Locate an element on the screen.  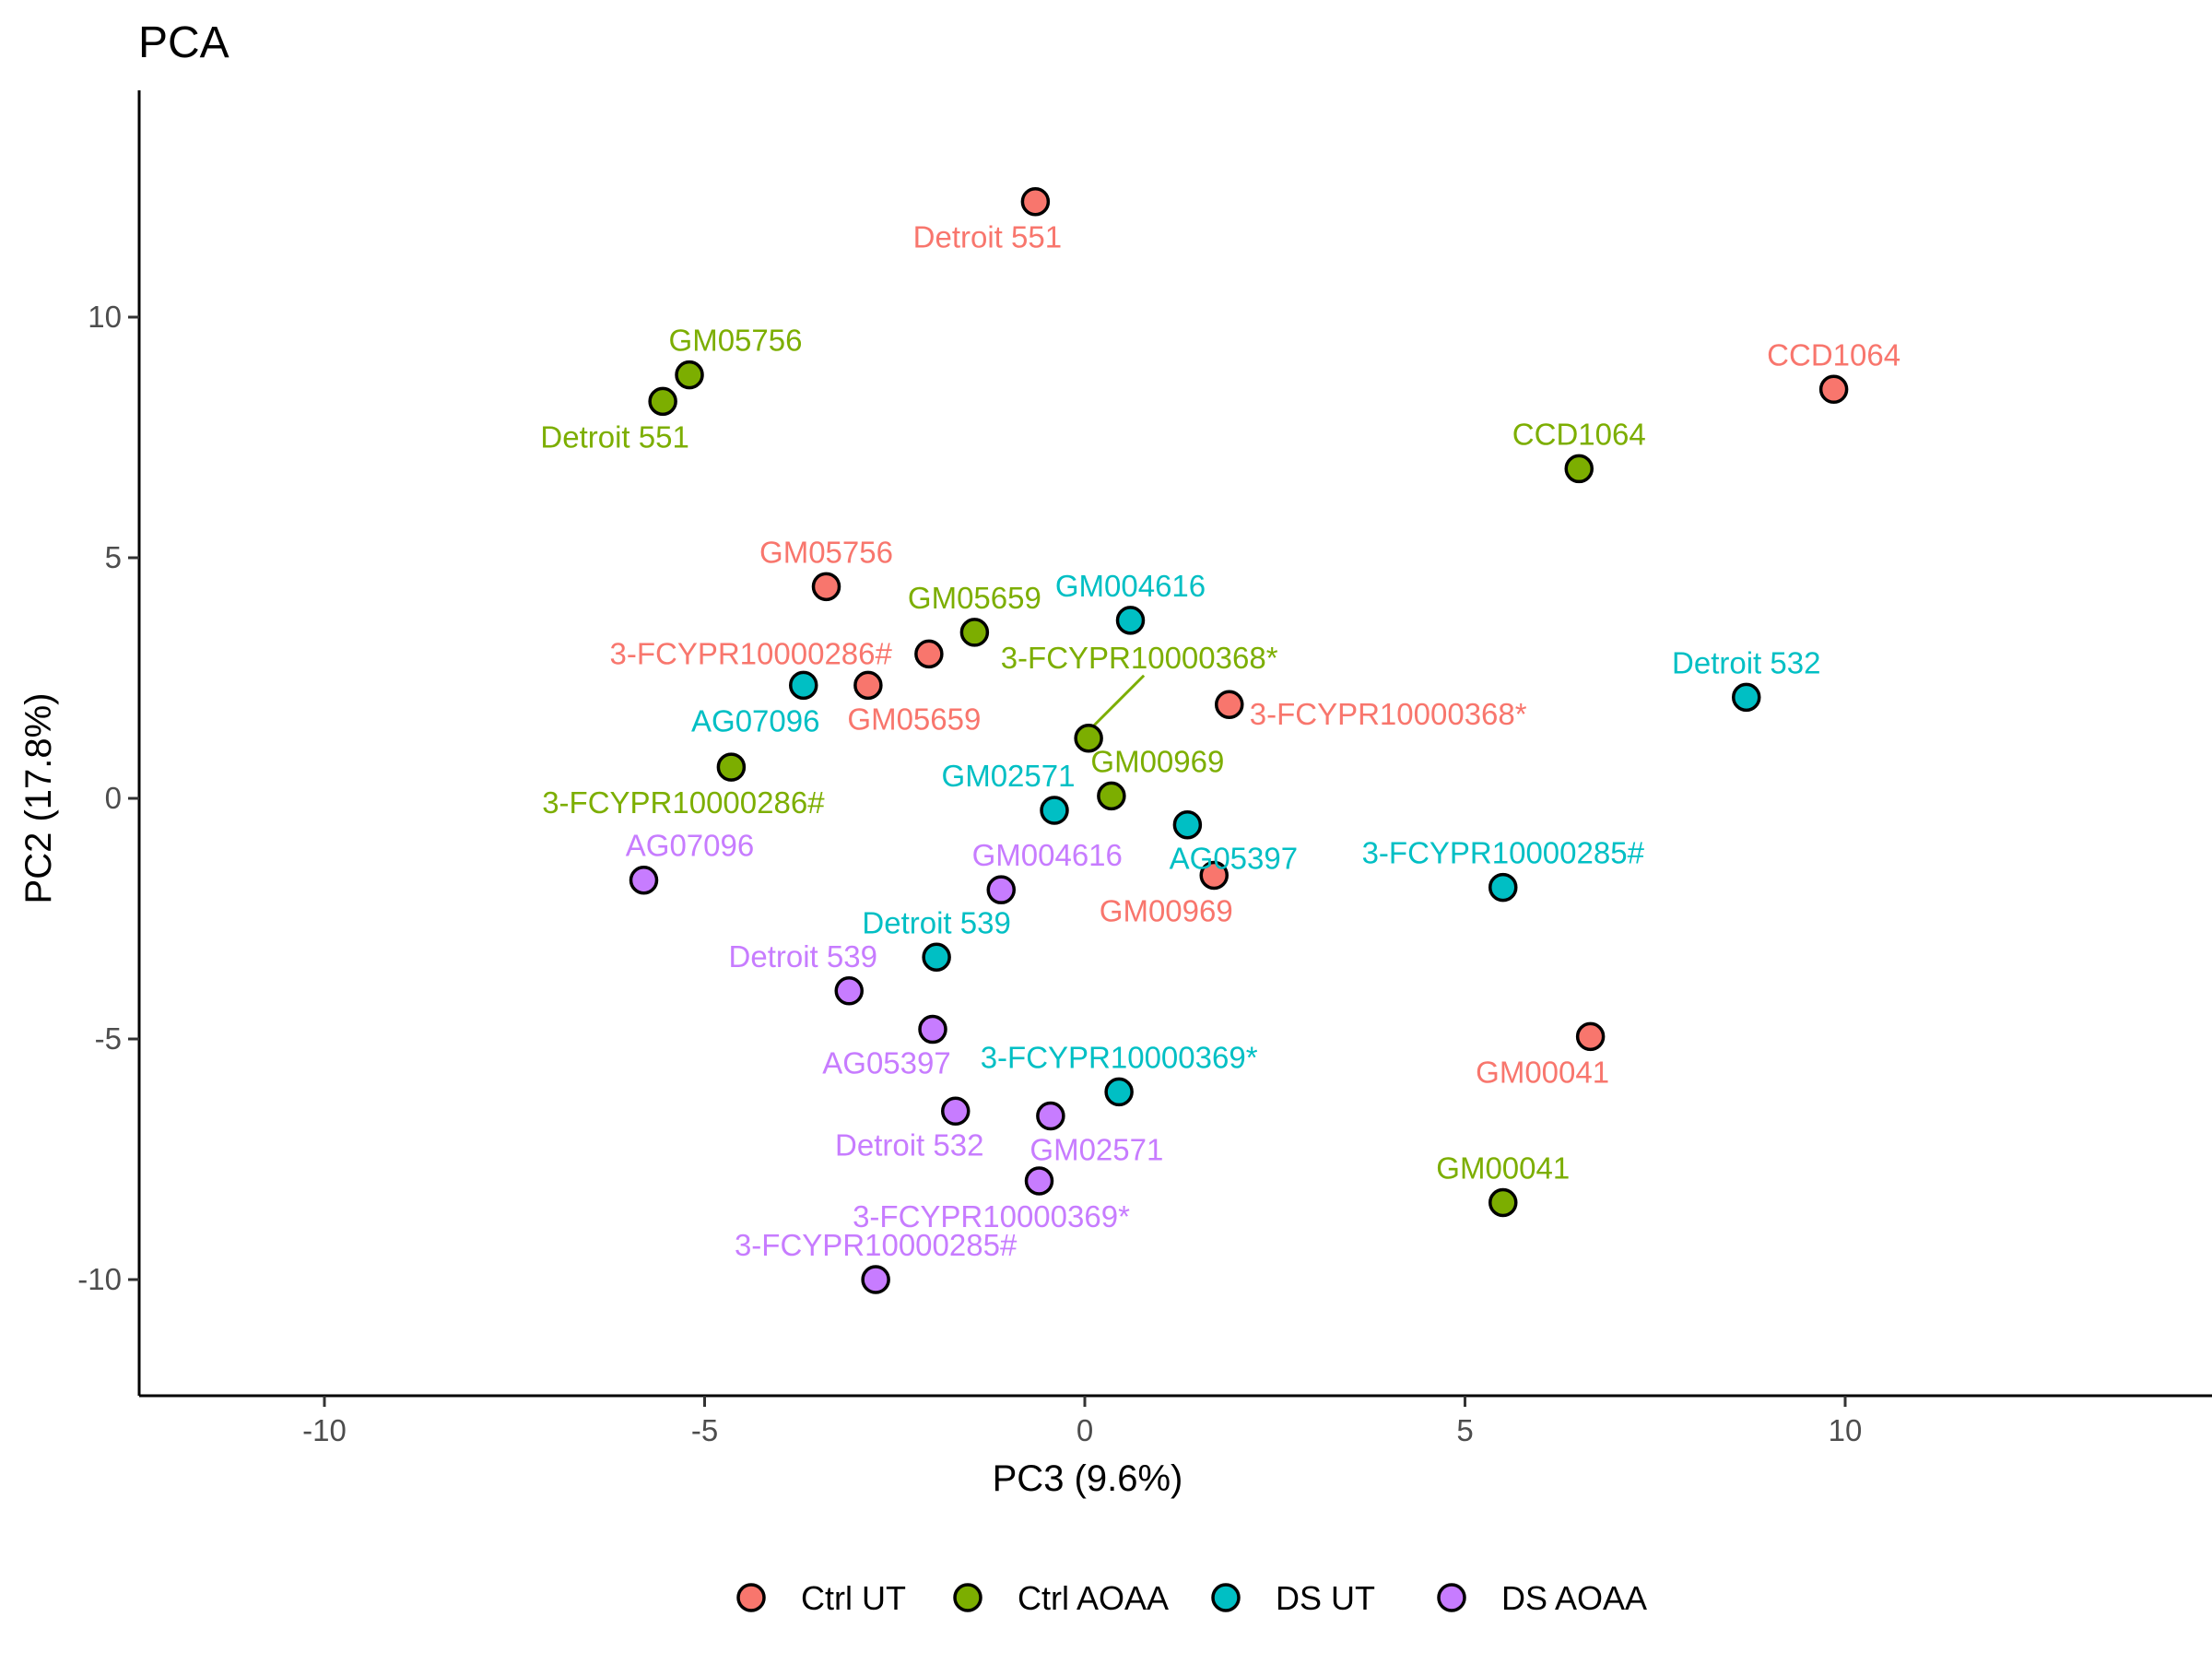
x-axis-title: PC3 (9.6%) is located at coordinates (1088, 1478).